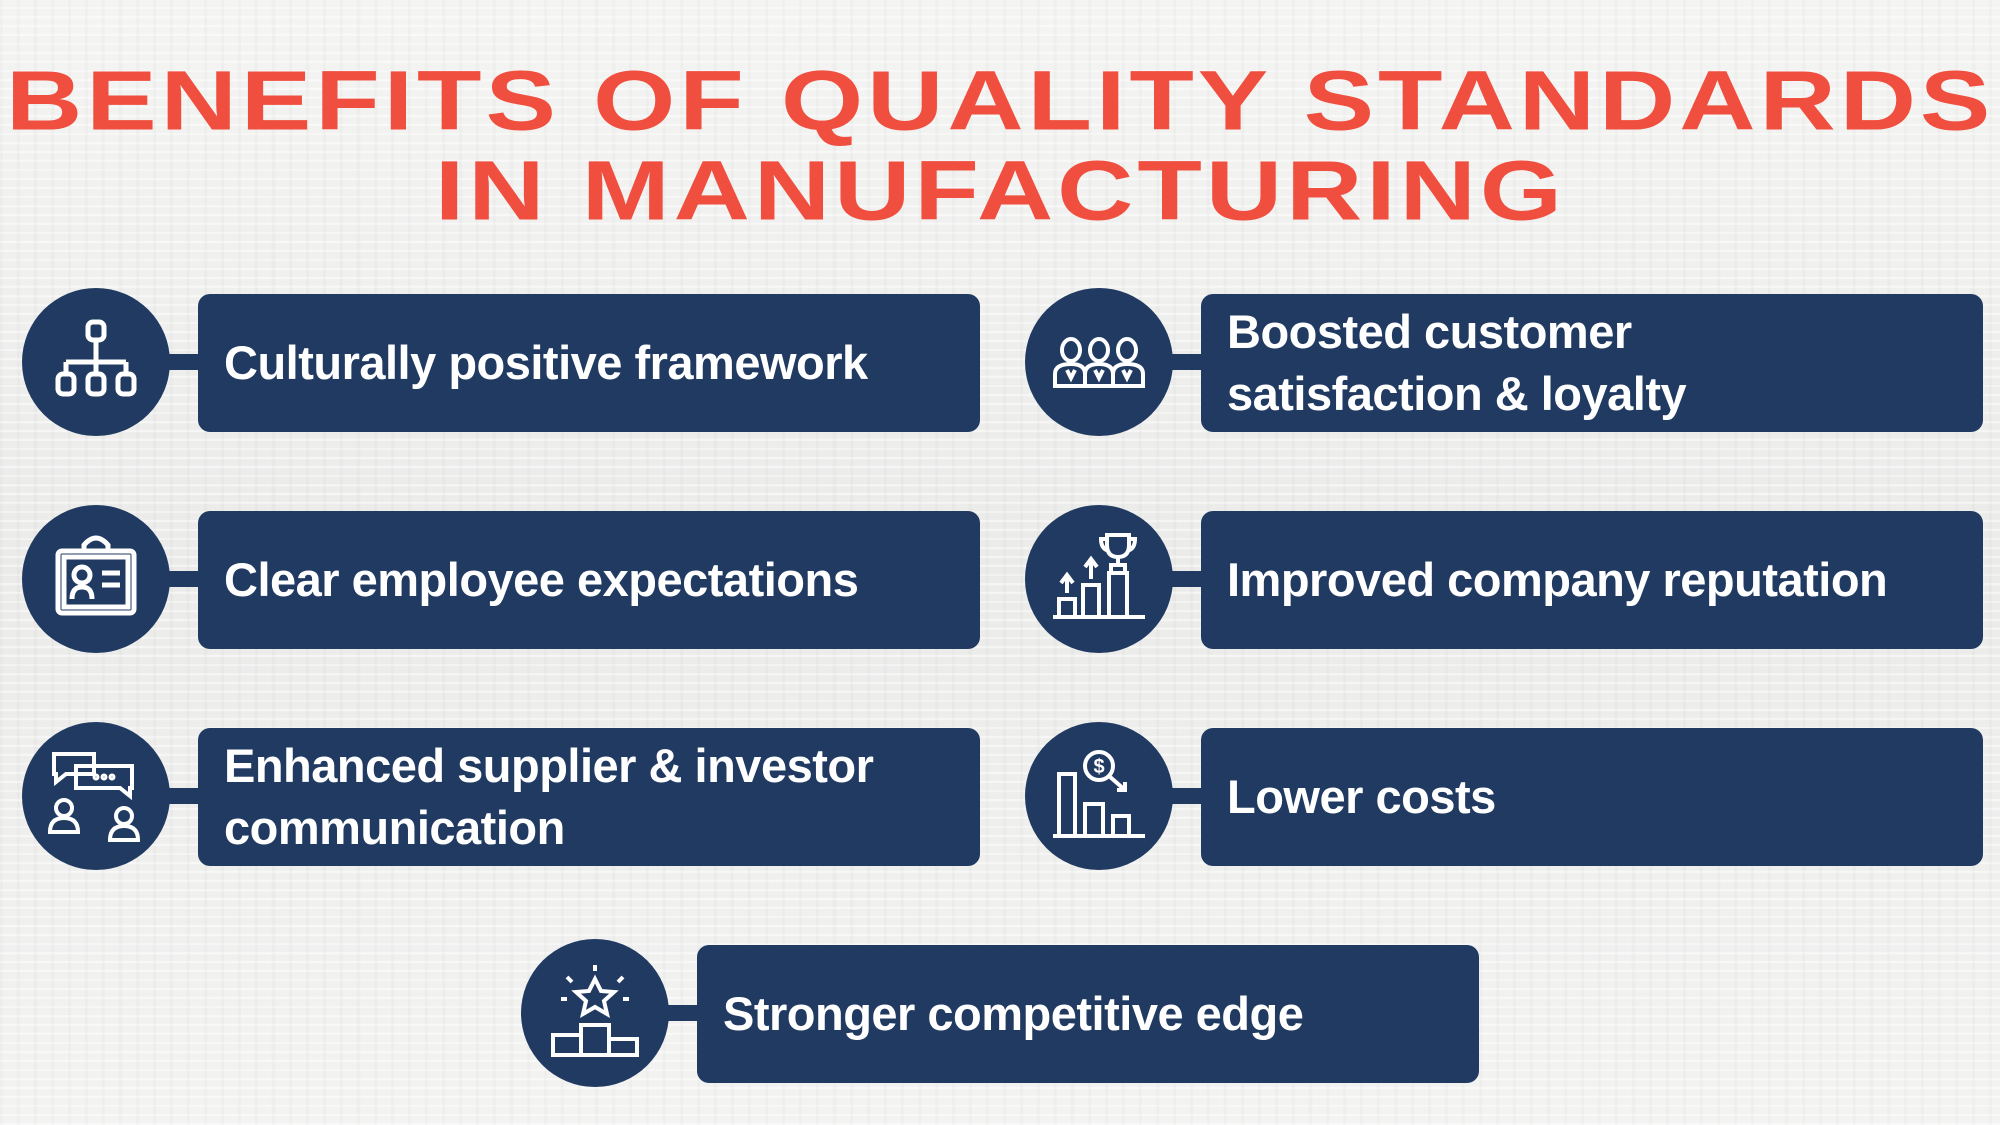 Image resolution: width=2000 pixels, height=1125 pixels. Describe the element at coordinates (96, 796) in the screenshot. I see `chat-people-icon` at that location.